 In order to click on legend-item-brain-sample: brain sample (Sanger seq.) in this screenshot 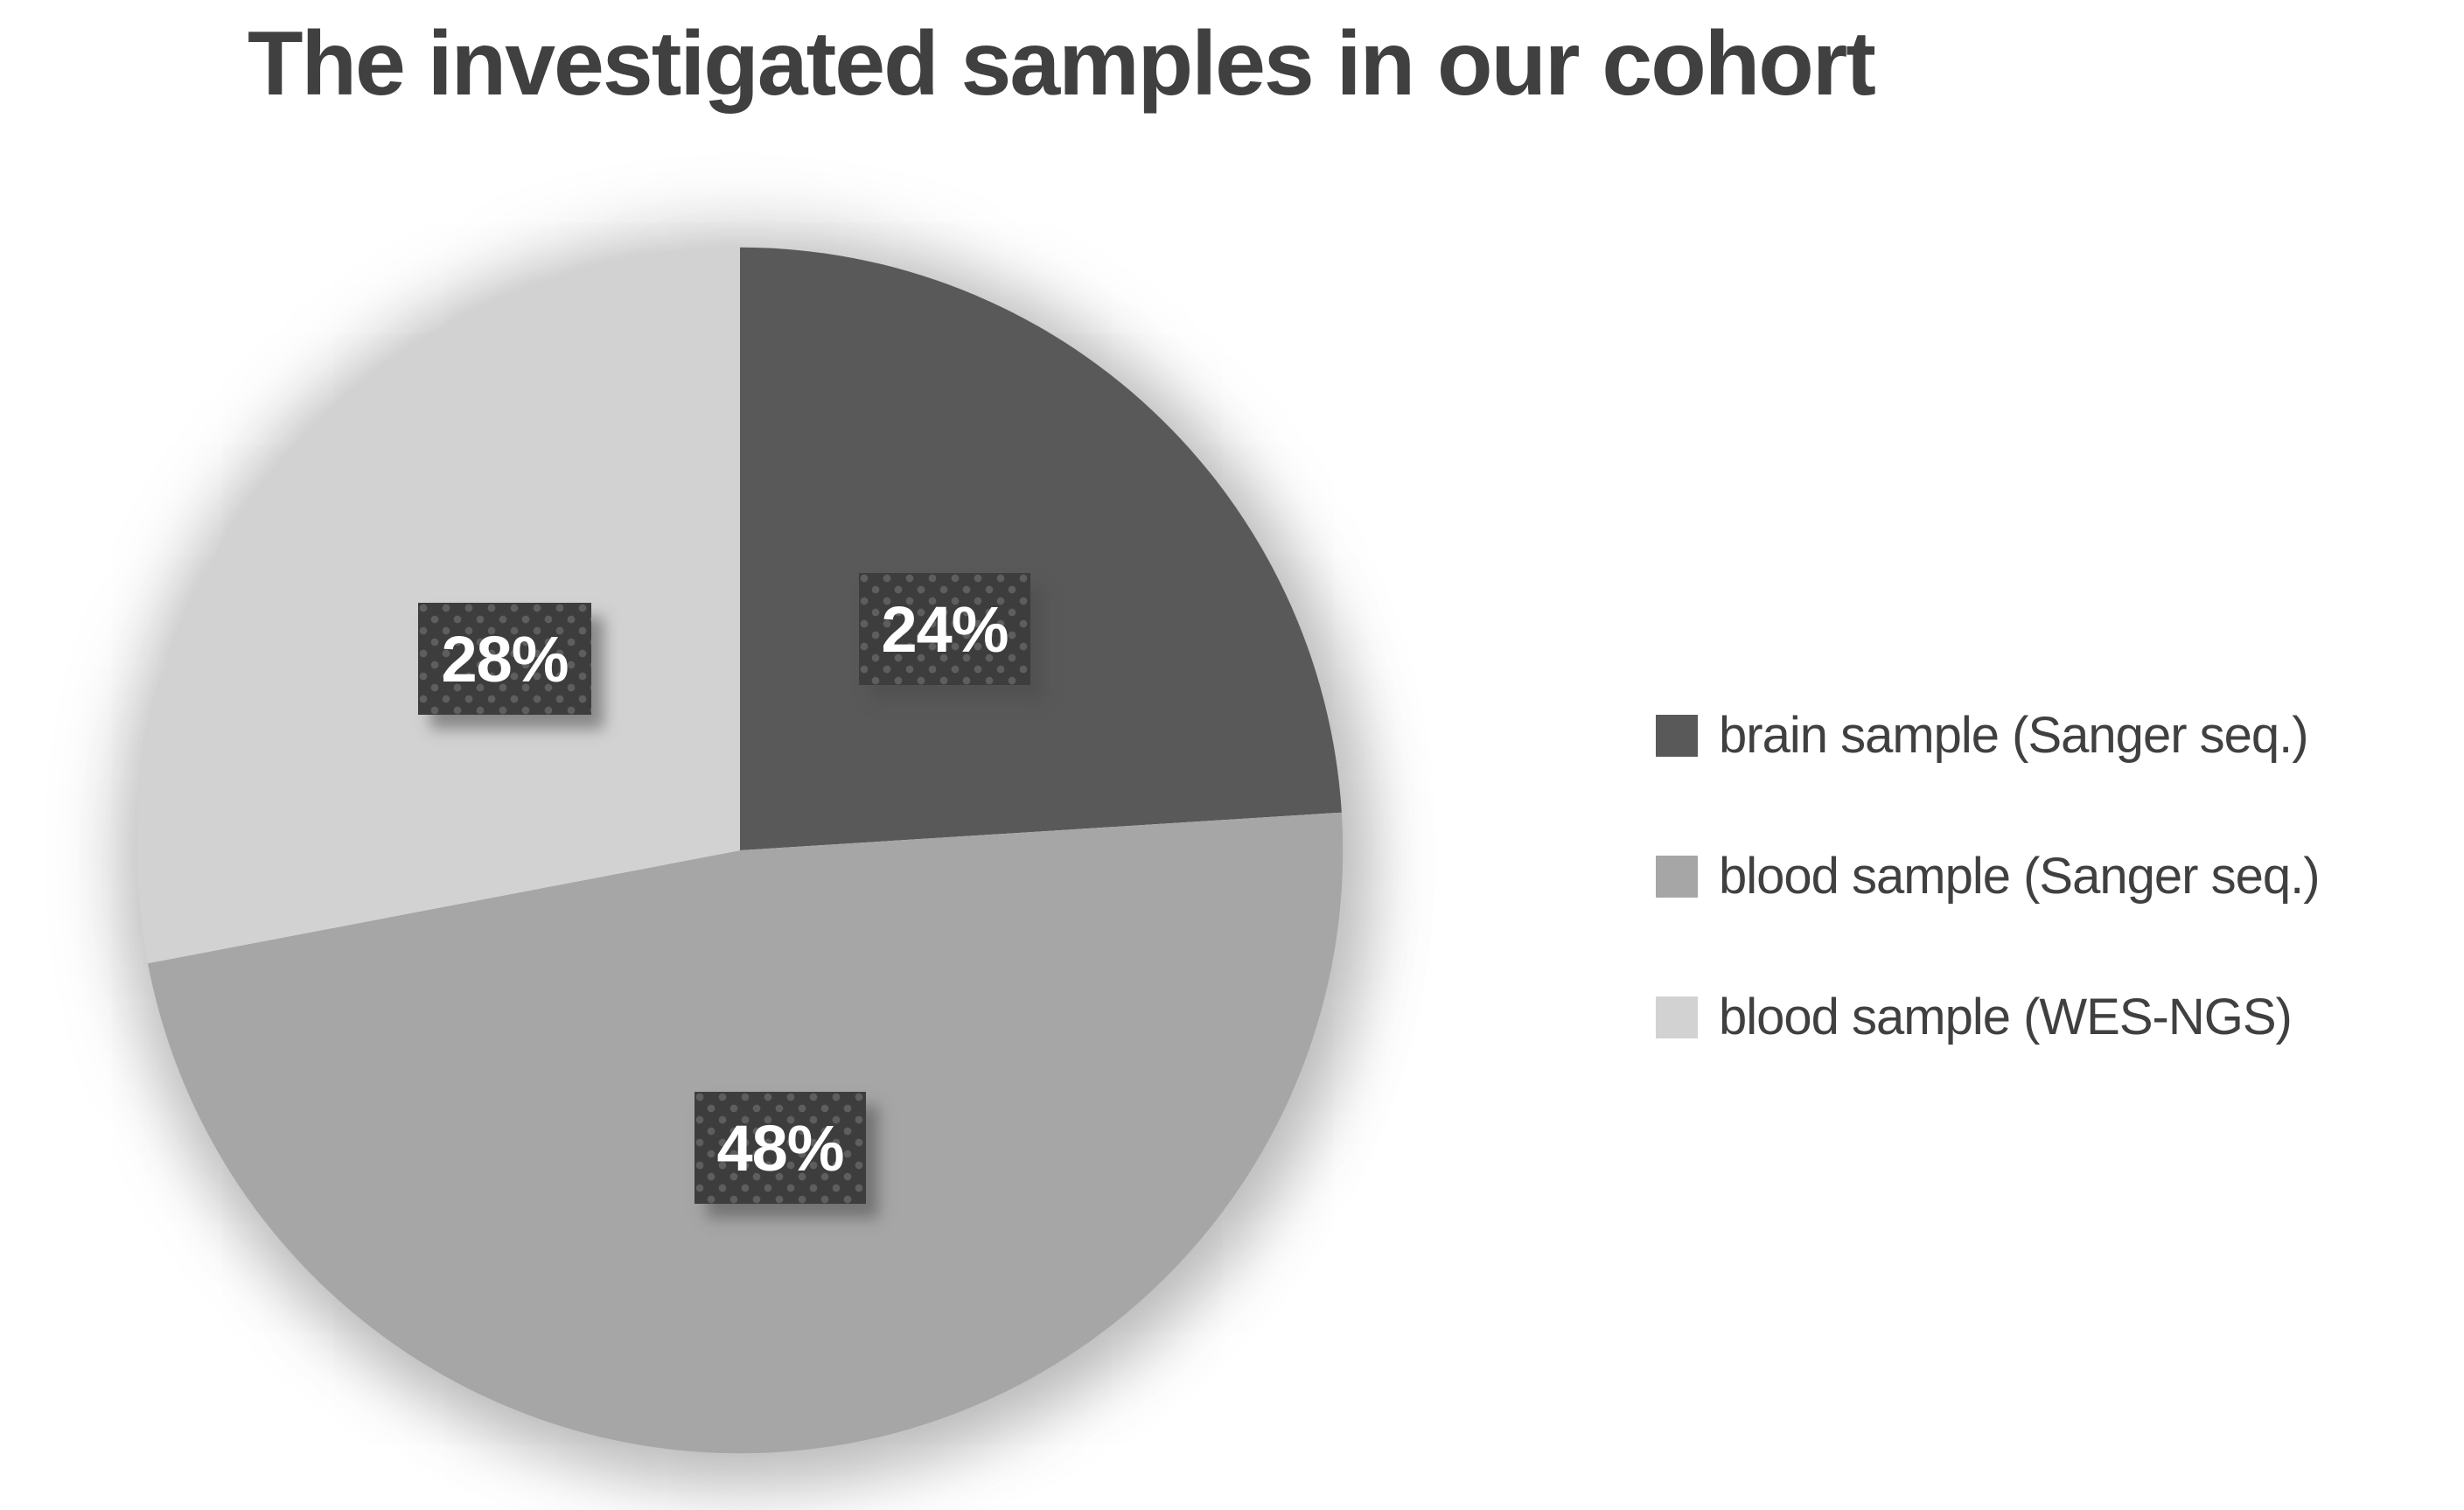, I will do `click(1988, 735)`.